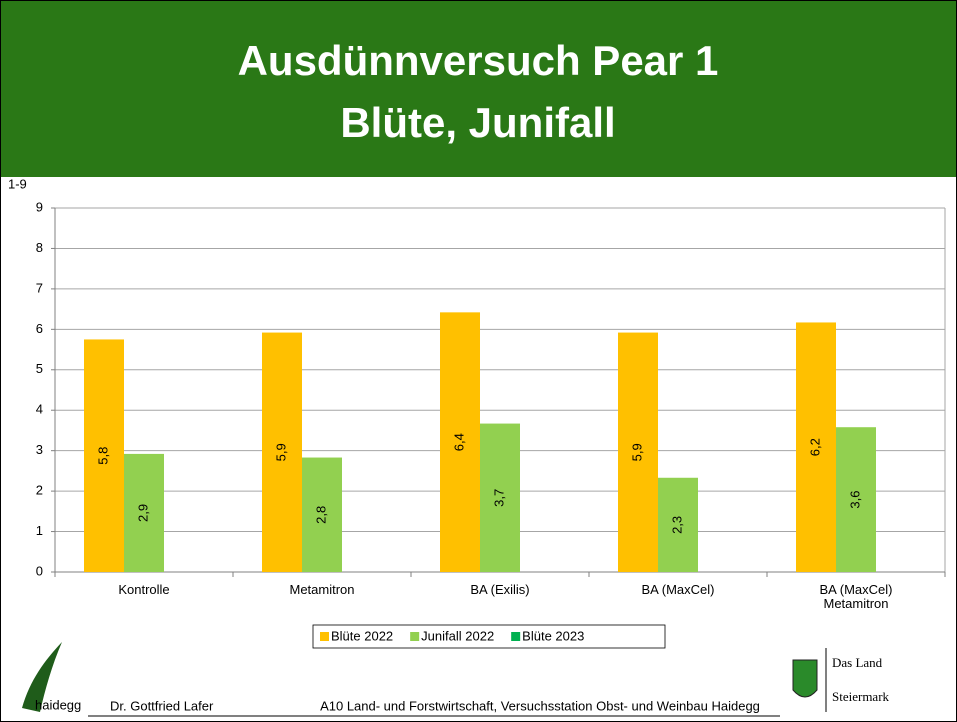 The width and height of the screenshot is (957, 722). What do you see at coordinates (805, 678) in the screenshot?
I see `steiermark-shield` at bounding box center [805, 678].